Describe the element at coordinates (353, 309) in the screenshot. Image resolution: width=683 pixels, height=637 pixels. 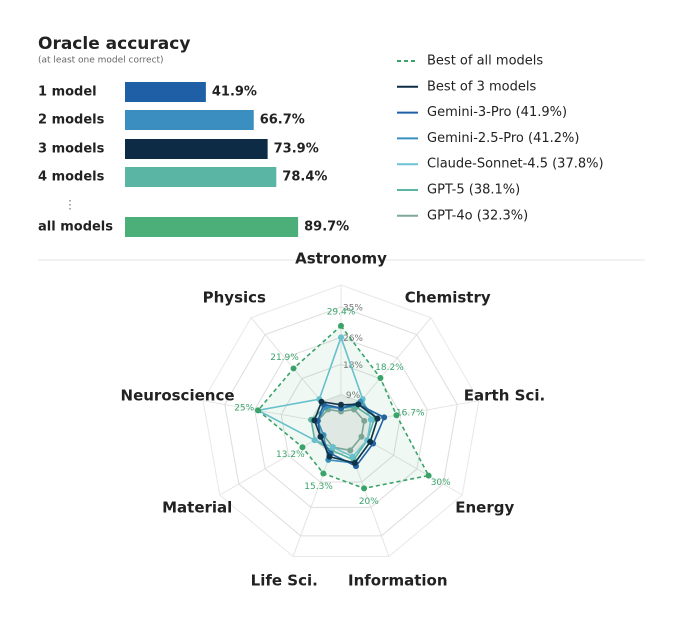
I see `r-tick-label: 35%` at that location.